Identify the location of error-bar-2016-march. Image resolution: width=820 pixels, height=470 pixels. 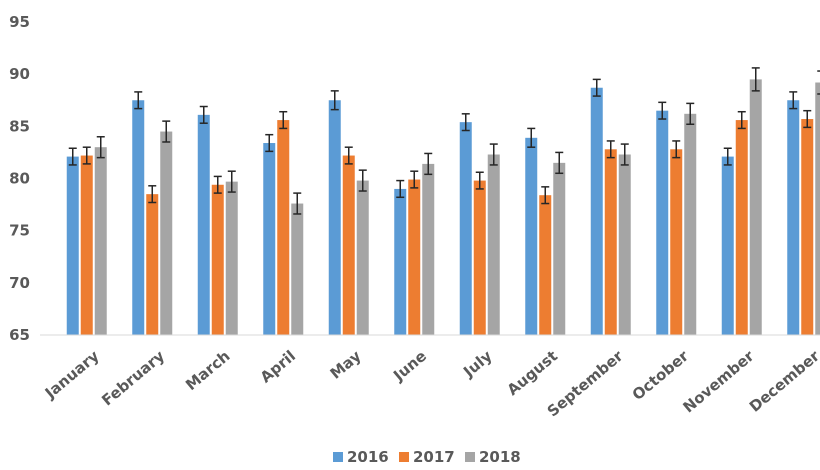
(203, 114).